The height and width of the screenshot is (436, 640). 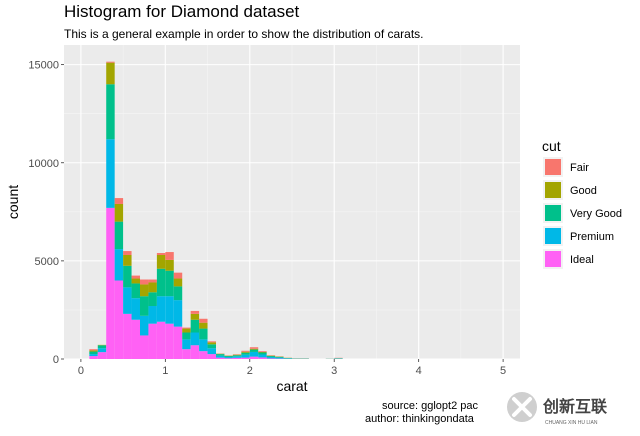 What do you see at coordinates (430, 406) in the screenshot?
I see `caption-source: source: gglopt2 pac` at bounding box center [430, 406].